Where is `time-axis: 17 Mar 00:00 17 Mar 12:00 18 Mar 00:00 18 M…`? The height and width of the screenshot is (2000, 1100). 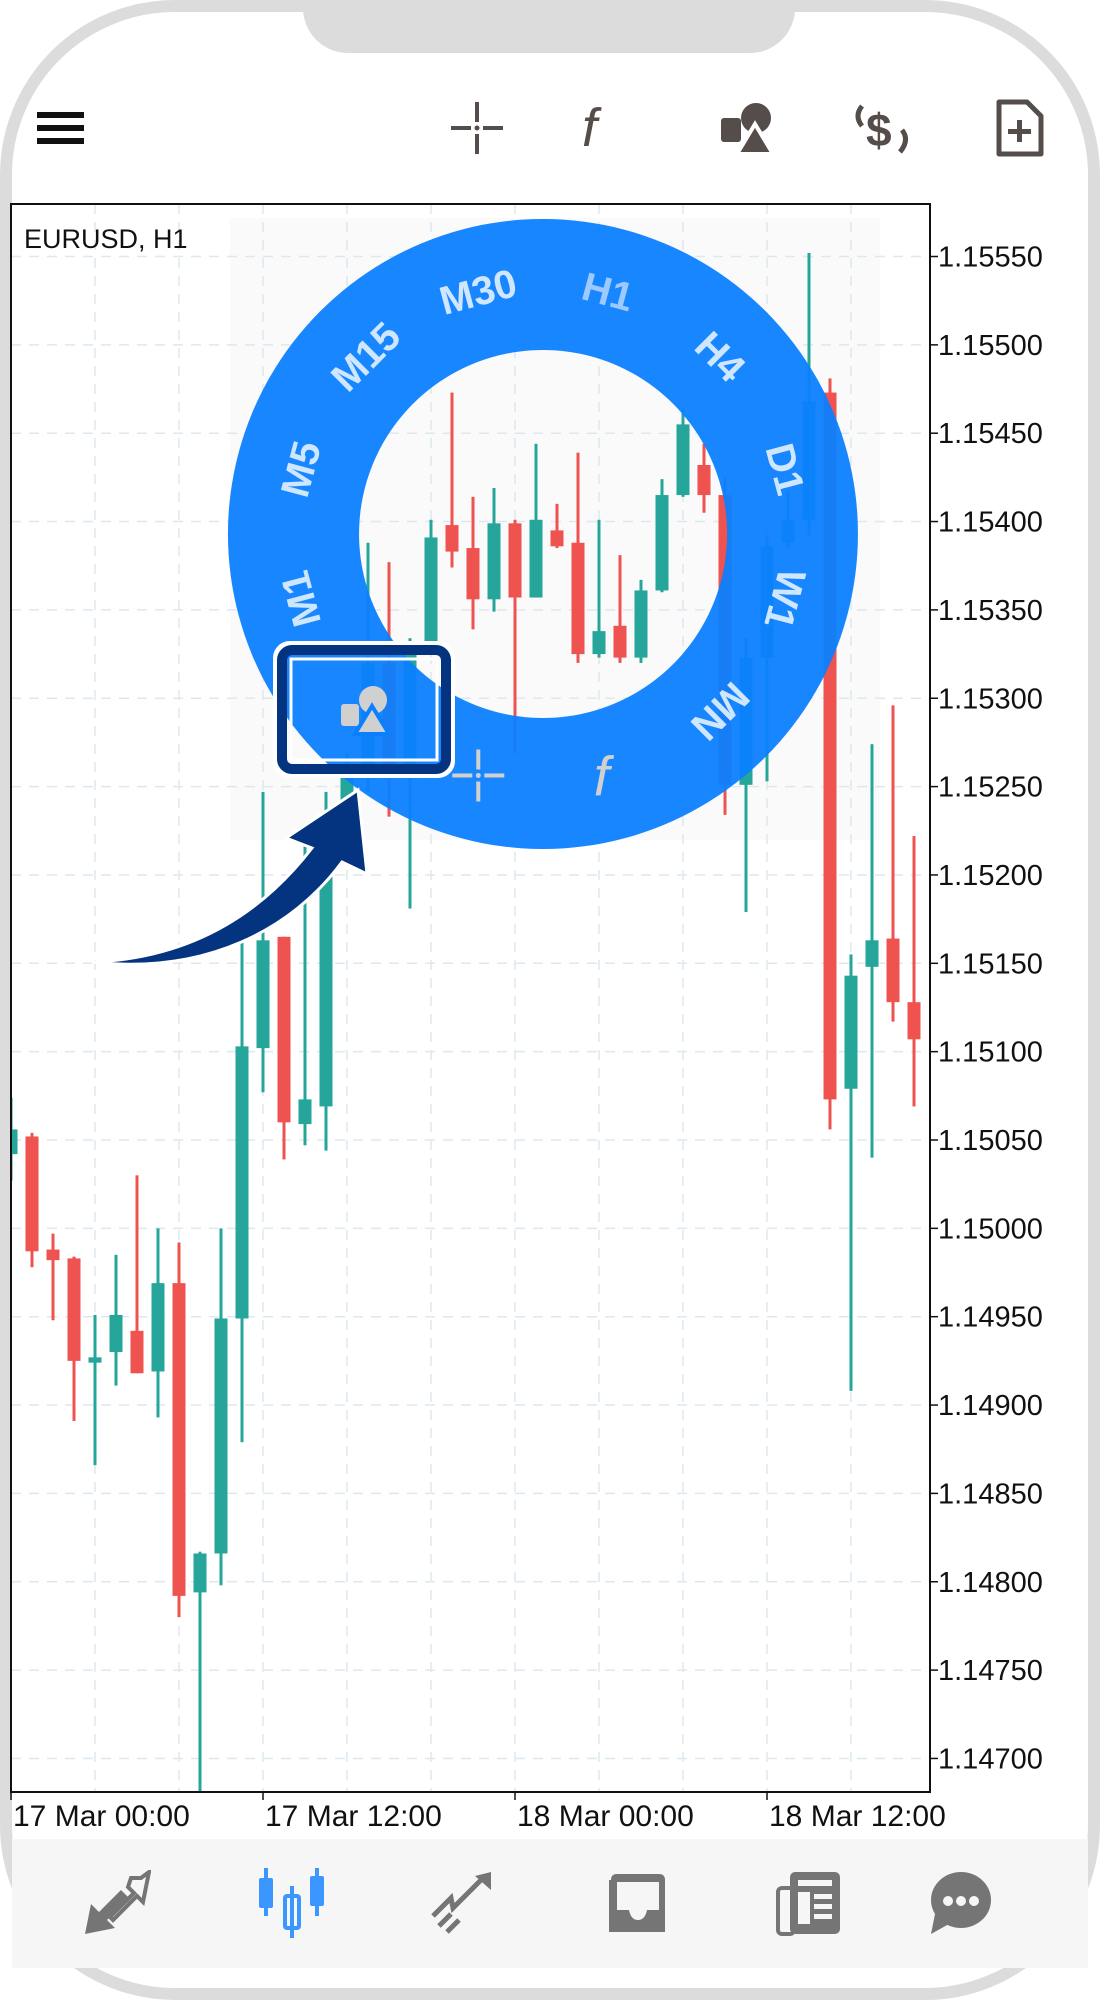 time-axis: 17 Mar 00:00 17 Mar 12:00 18 Mar 00:00 18 M… is located at coordinates (478, 1812).